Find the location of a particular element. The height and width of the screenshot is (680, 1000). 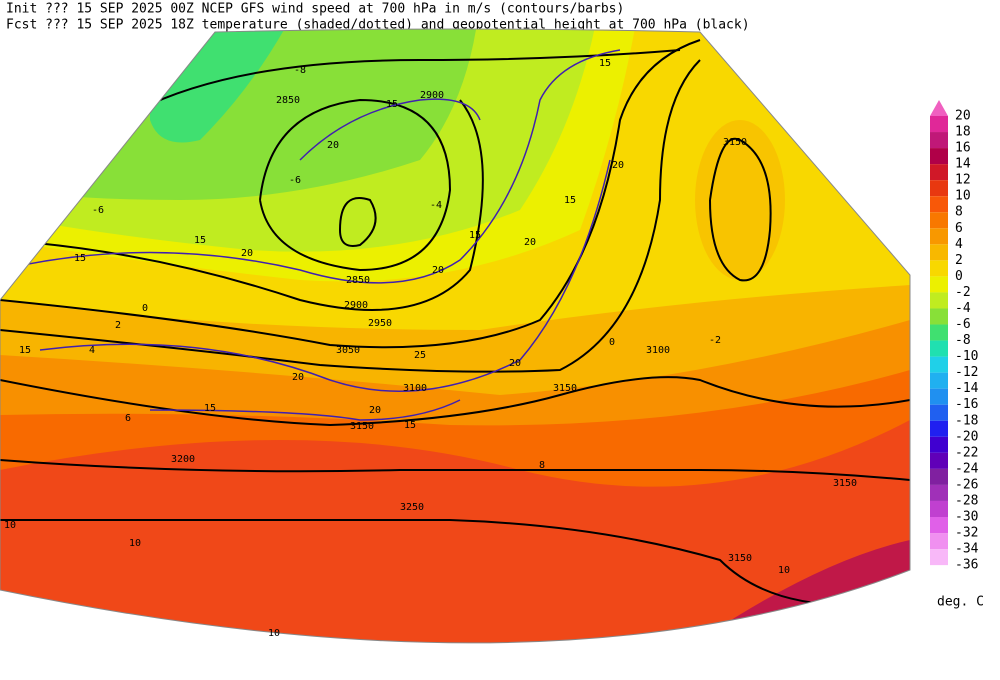

colorbar-label: -20 is located at coordinates (966, 436).